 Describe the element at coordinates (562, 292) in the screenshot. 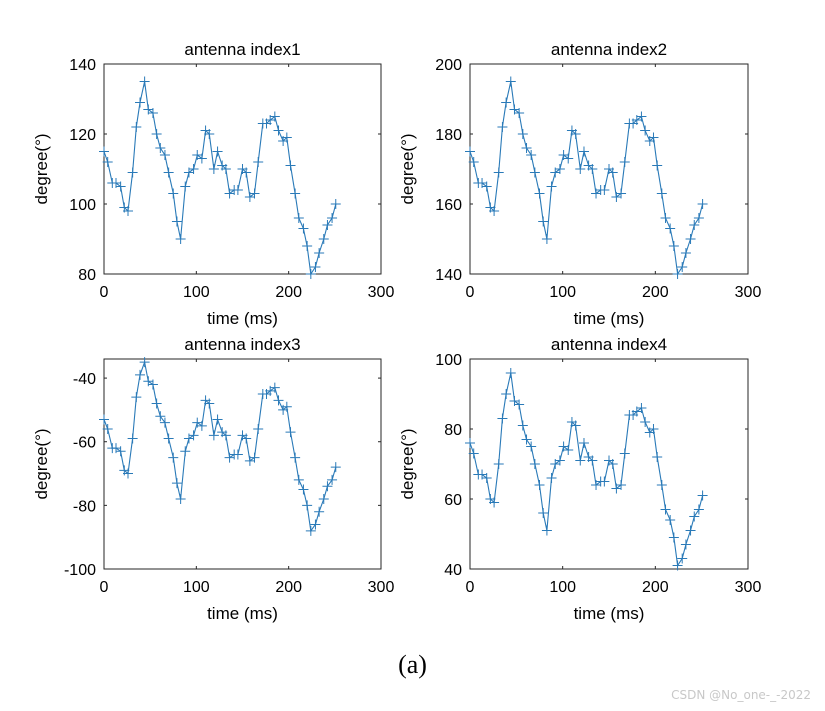

I see `x-tick-label: 100` at that location.